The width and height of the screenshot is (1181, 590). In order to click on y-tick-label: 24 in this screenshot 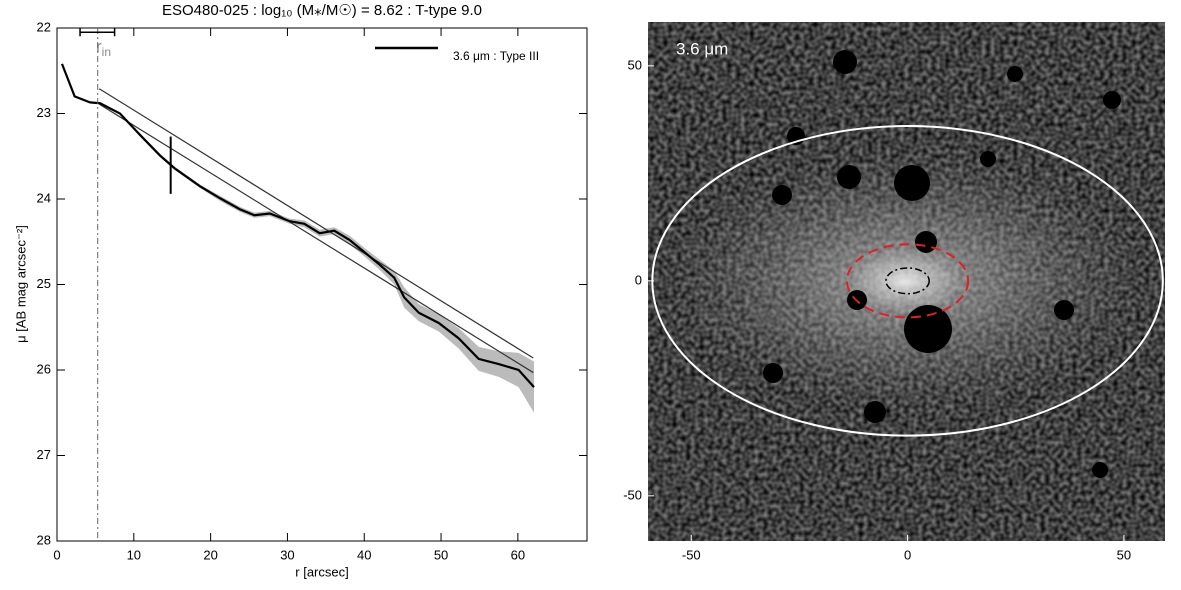, I will do `click(44, 197)`.